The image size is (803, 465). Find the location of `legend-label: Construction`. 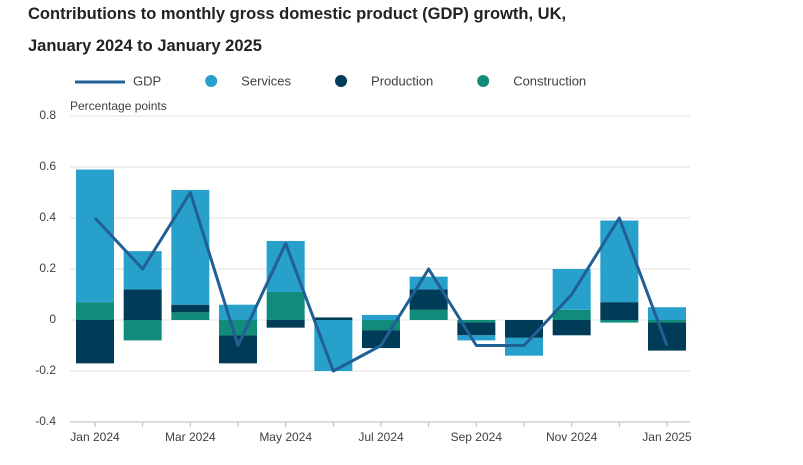

legend-label: Construction is located at coordinates (549, 80).